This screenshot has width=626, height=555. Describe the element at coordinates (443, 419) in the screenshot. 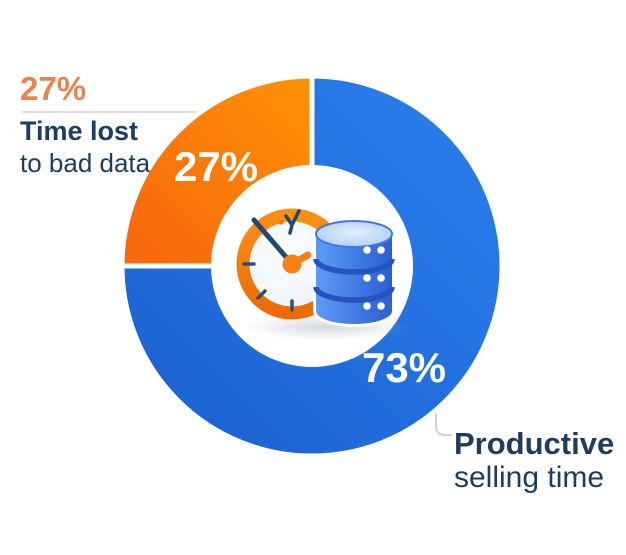

I see `right-callout-leader-line` at that location.